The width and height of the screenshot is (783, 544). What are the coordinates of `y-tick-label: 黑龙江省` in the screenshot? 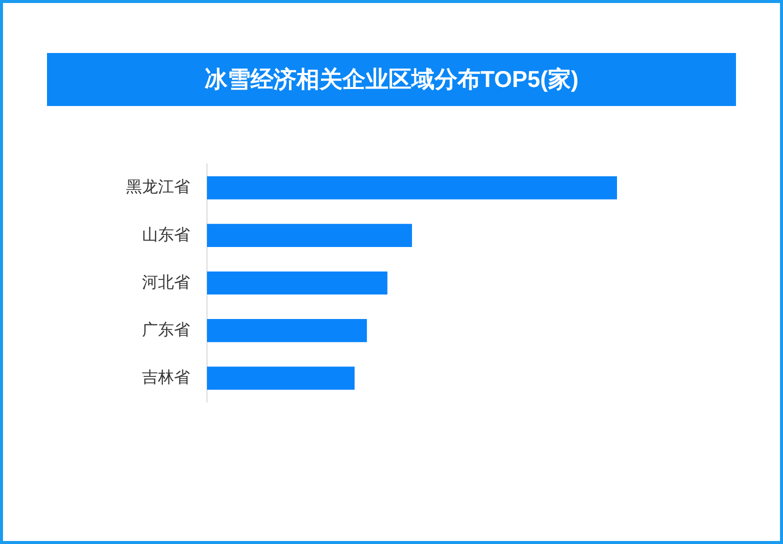 It's located at (158, 187).